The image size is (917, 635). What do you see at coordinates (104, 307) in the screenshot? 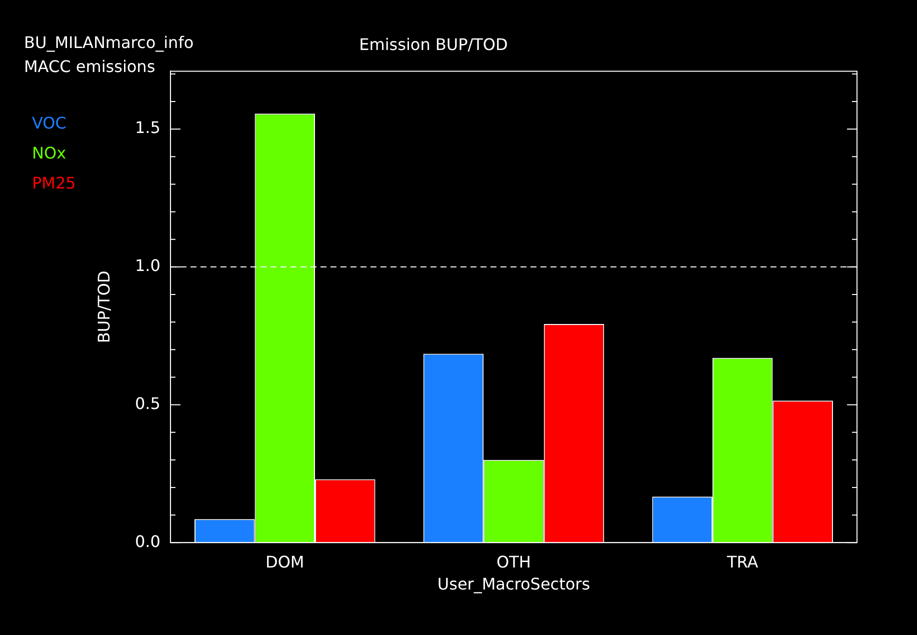
I see `y-axis-title: BUP/TOD` at bounding box center [104, 307].